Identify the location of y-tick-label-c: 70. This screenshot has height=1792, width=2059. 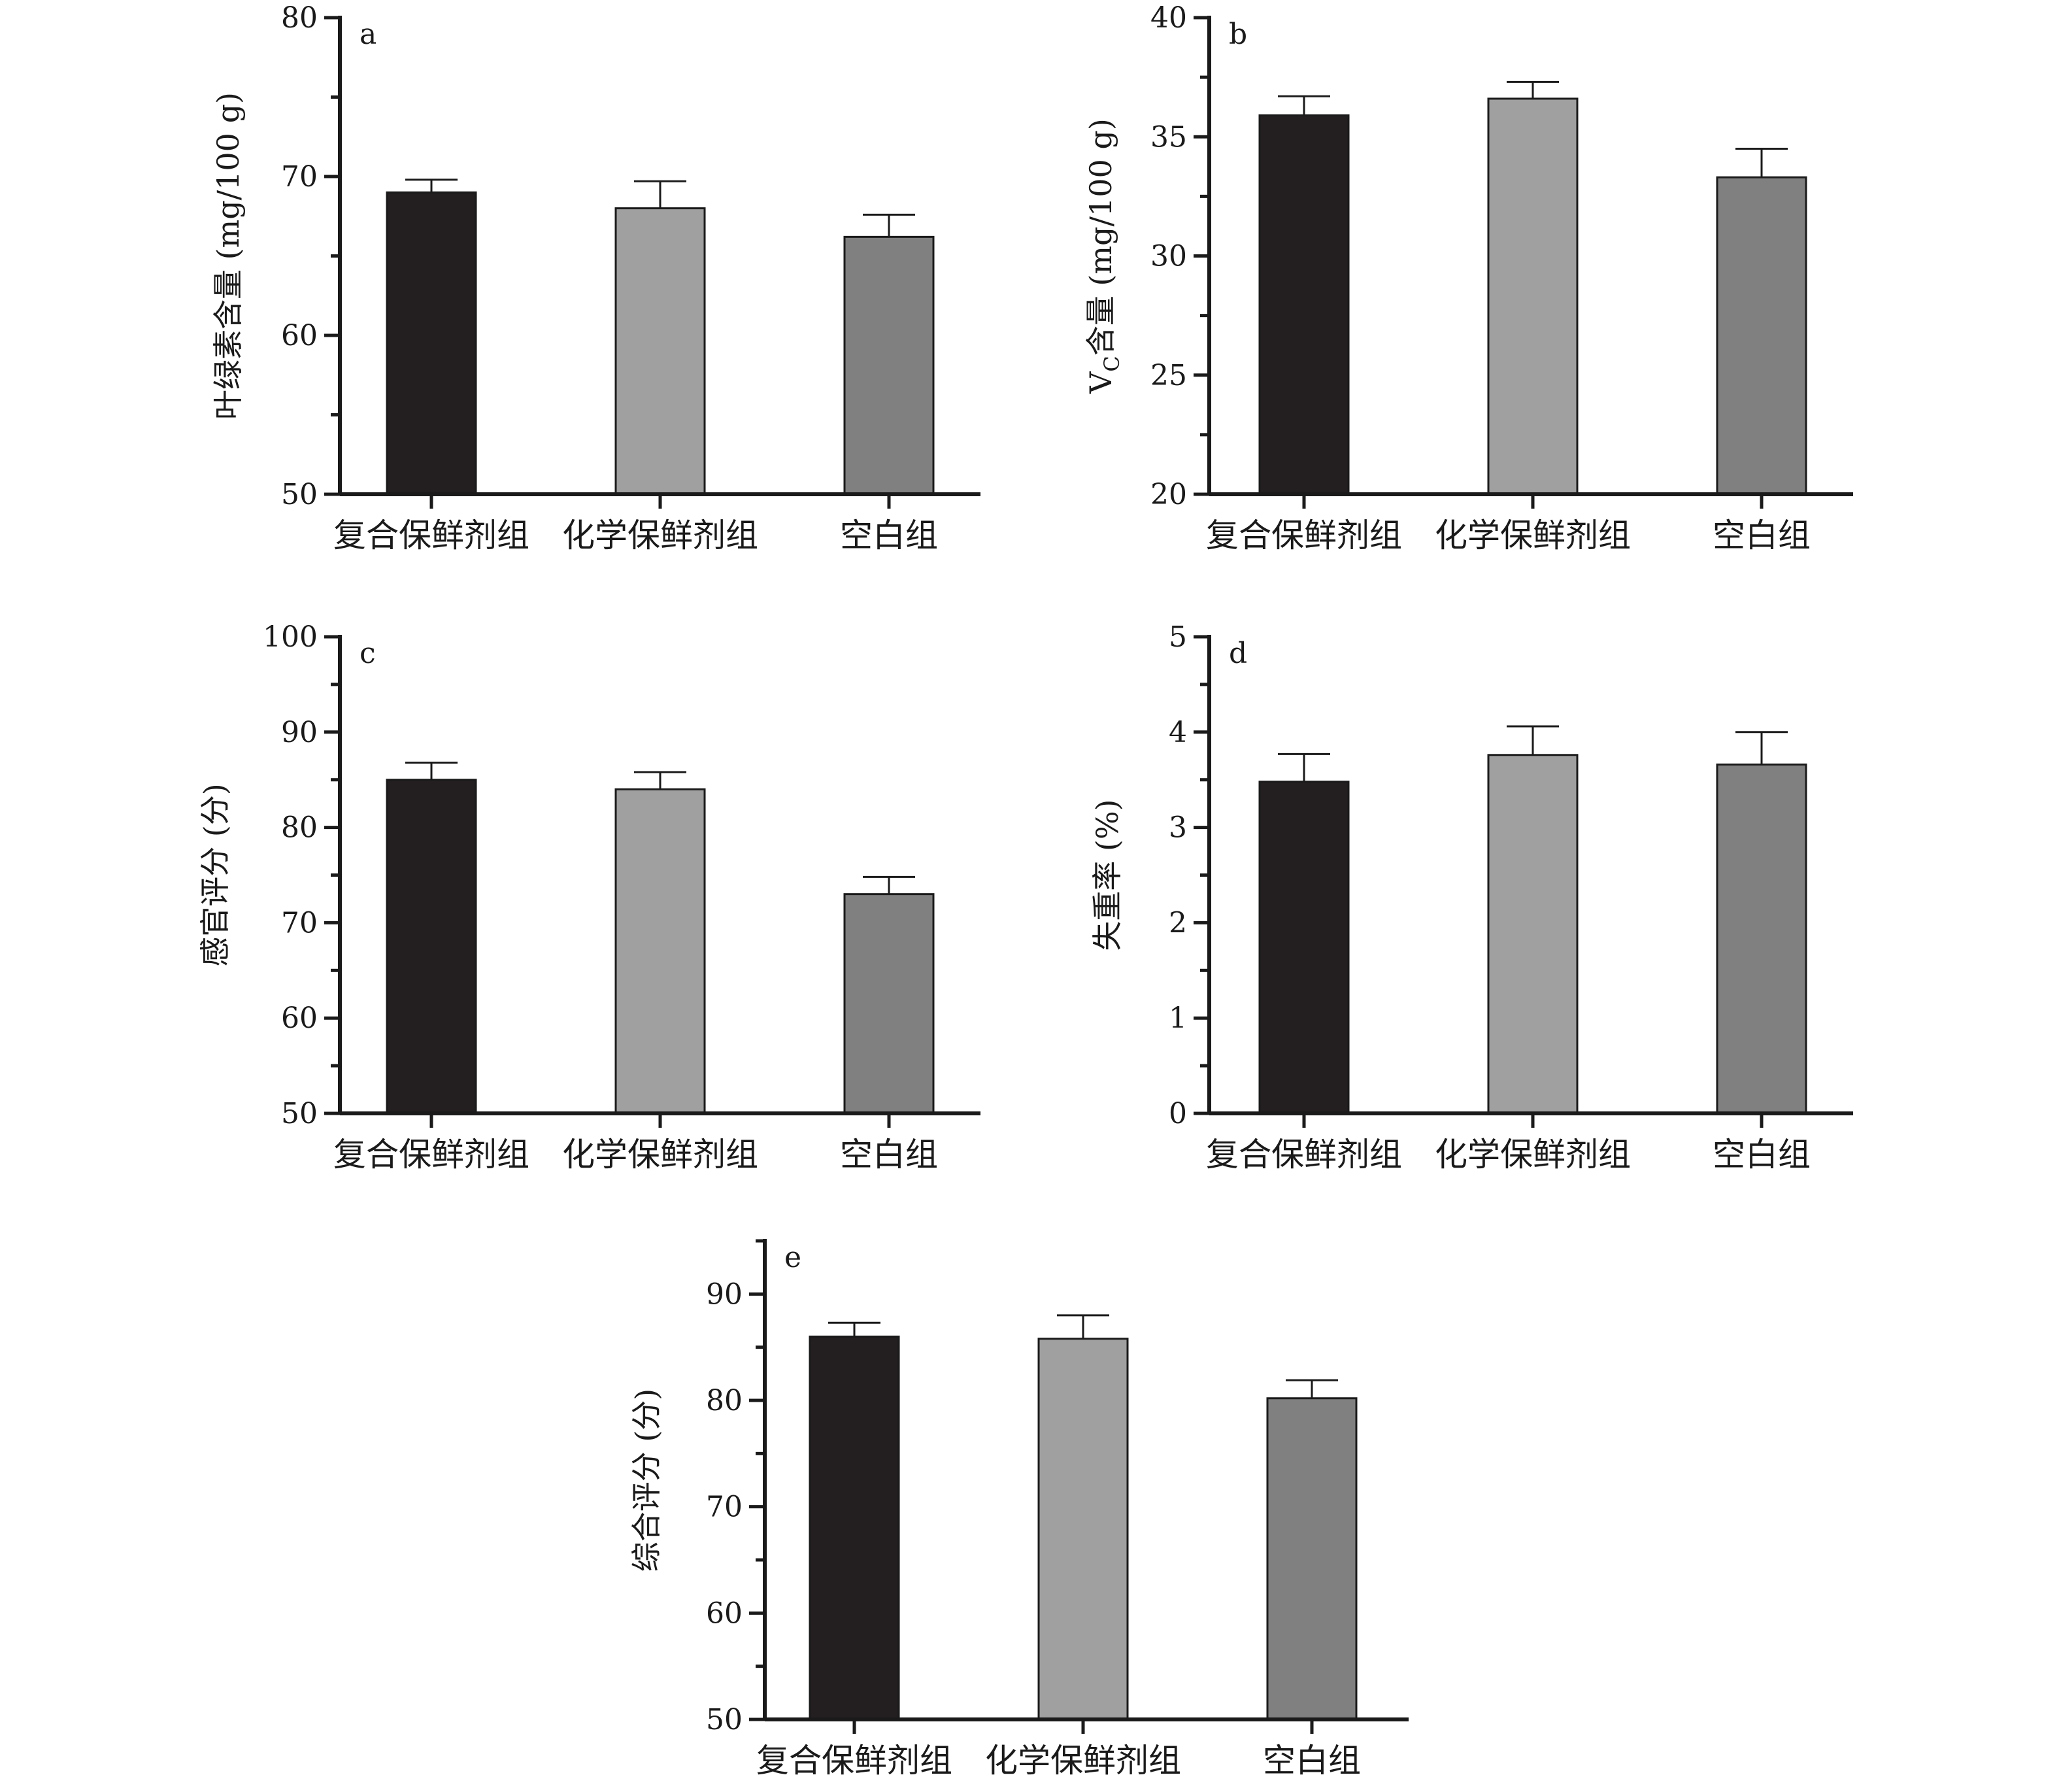
(299, 922).